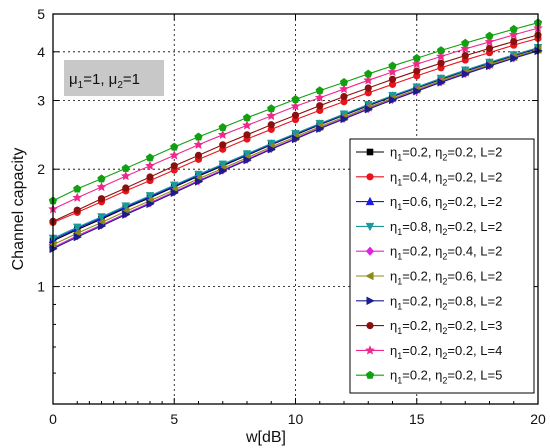 Image resolution: width=550 pixels, height=448 pixels. Describe the element at coordinates (446, 327) in the screenshot. I see `legend-label: η1=0.2, η2=0.2, L=3` at that location.